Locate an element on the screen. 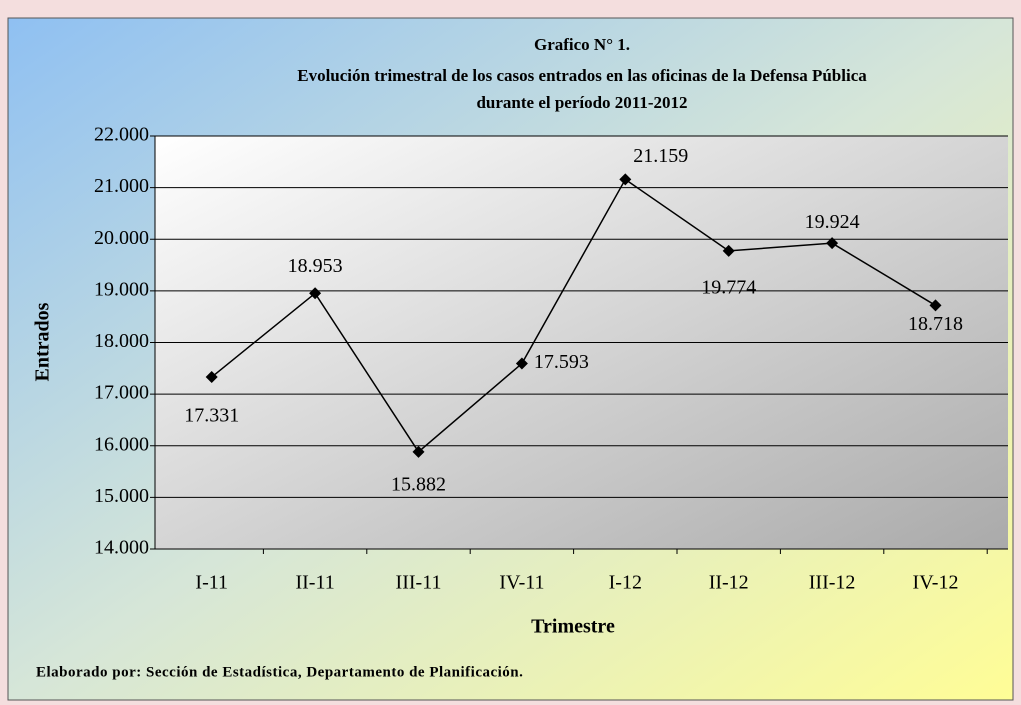 This screenshot has width=1021, height=705. y-tick-label: 19.000 is located at coordinates (121, 289).